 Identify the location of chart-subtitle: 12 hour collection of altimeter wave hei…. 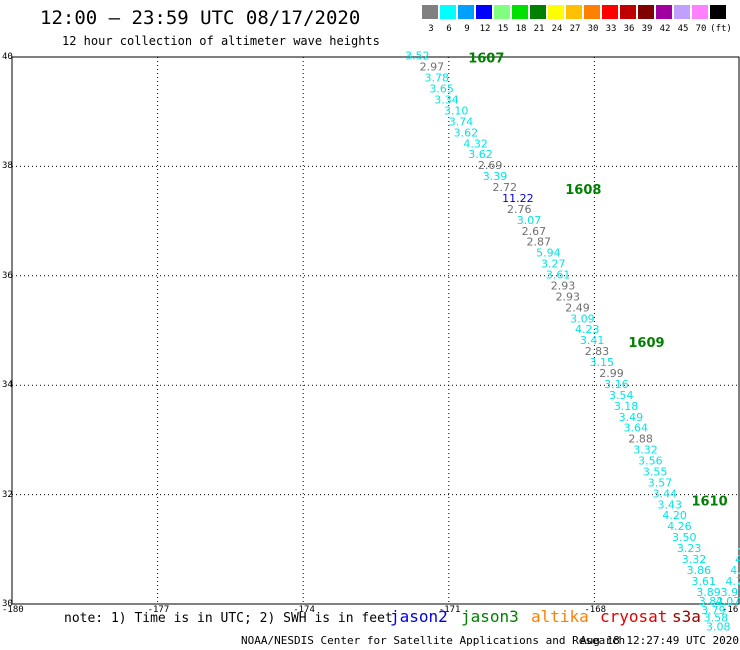
(221, 41).